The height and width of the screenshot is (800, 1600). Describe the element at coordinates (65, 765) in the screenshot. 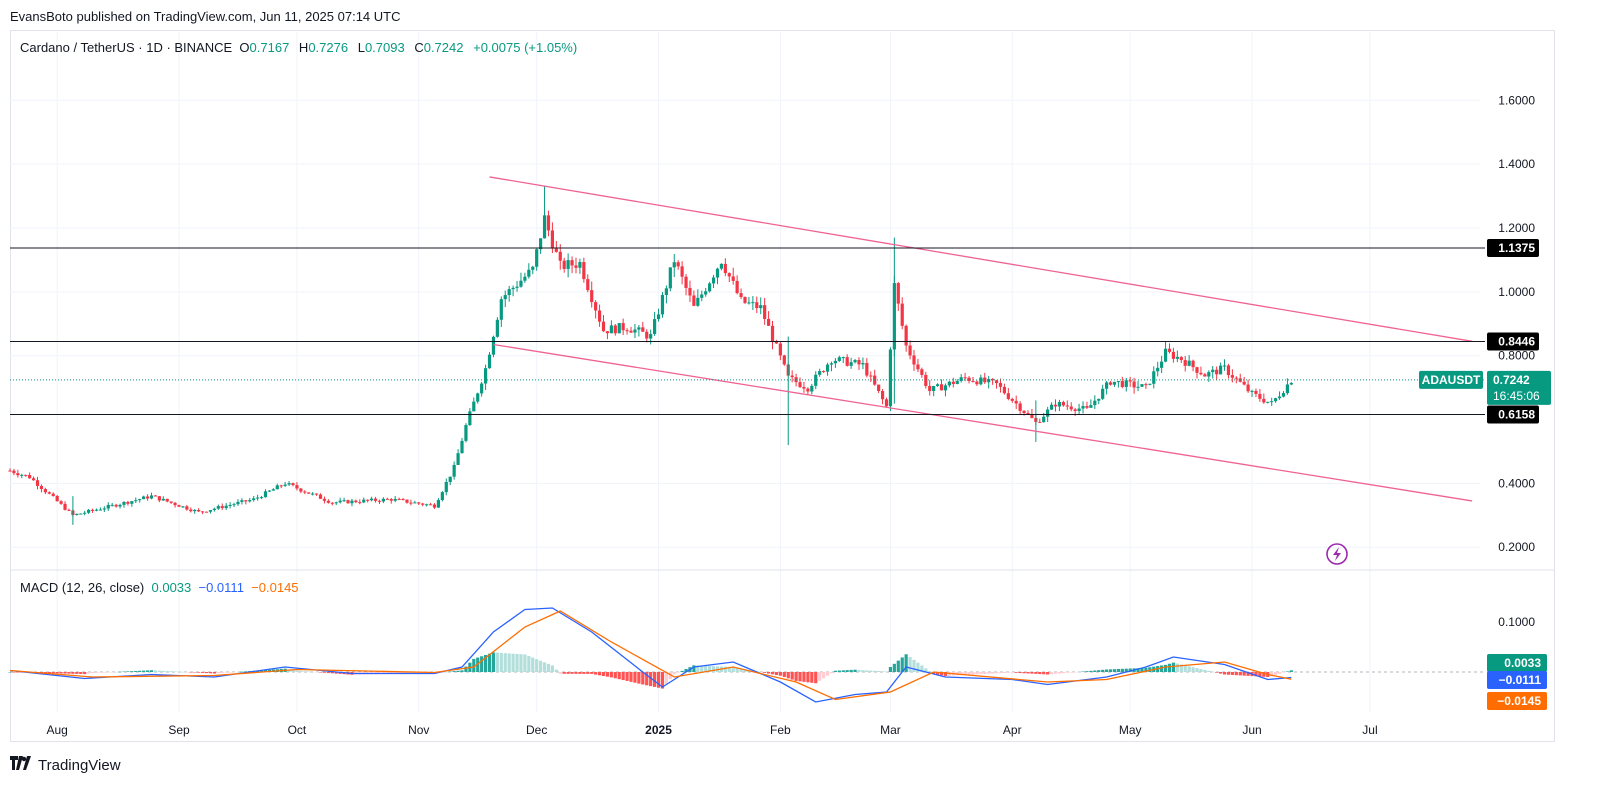

I see `footer-brand: TradingView` at that location.